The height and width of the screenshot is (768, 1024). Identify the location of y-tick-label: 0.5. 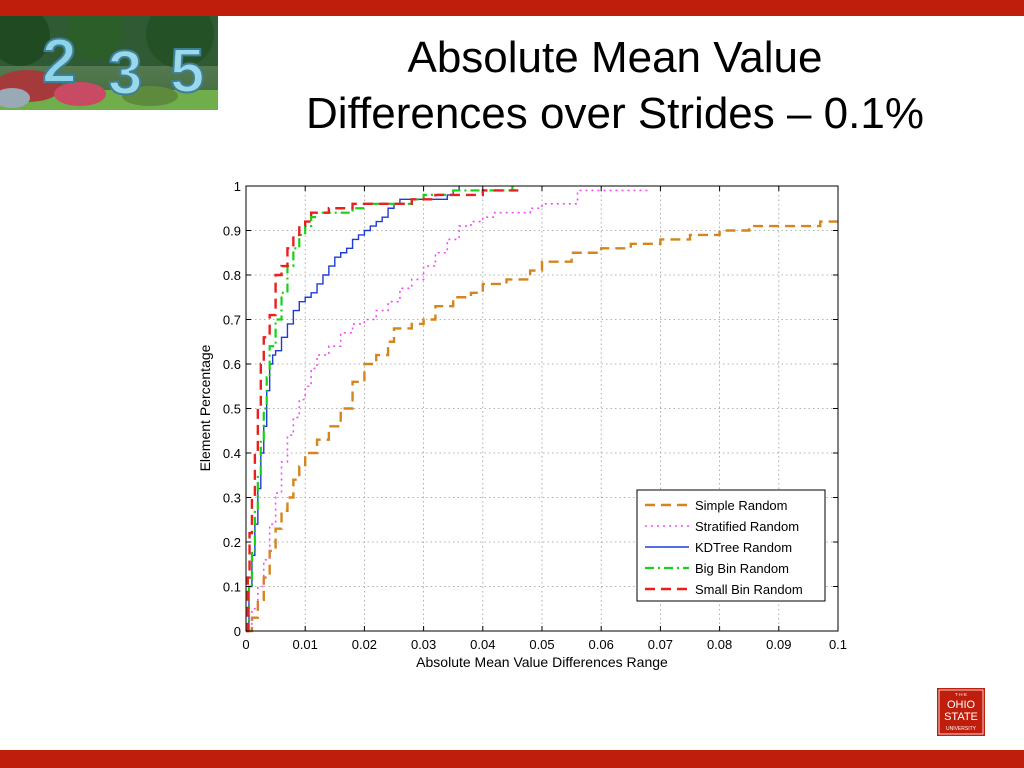
(232, 409).